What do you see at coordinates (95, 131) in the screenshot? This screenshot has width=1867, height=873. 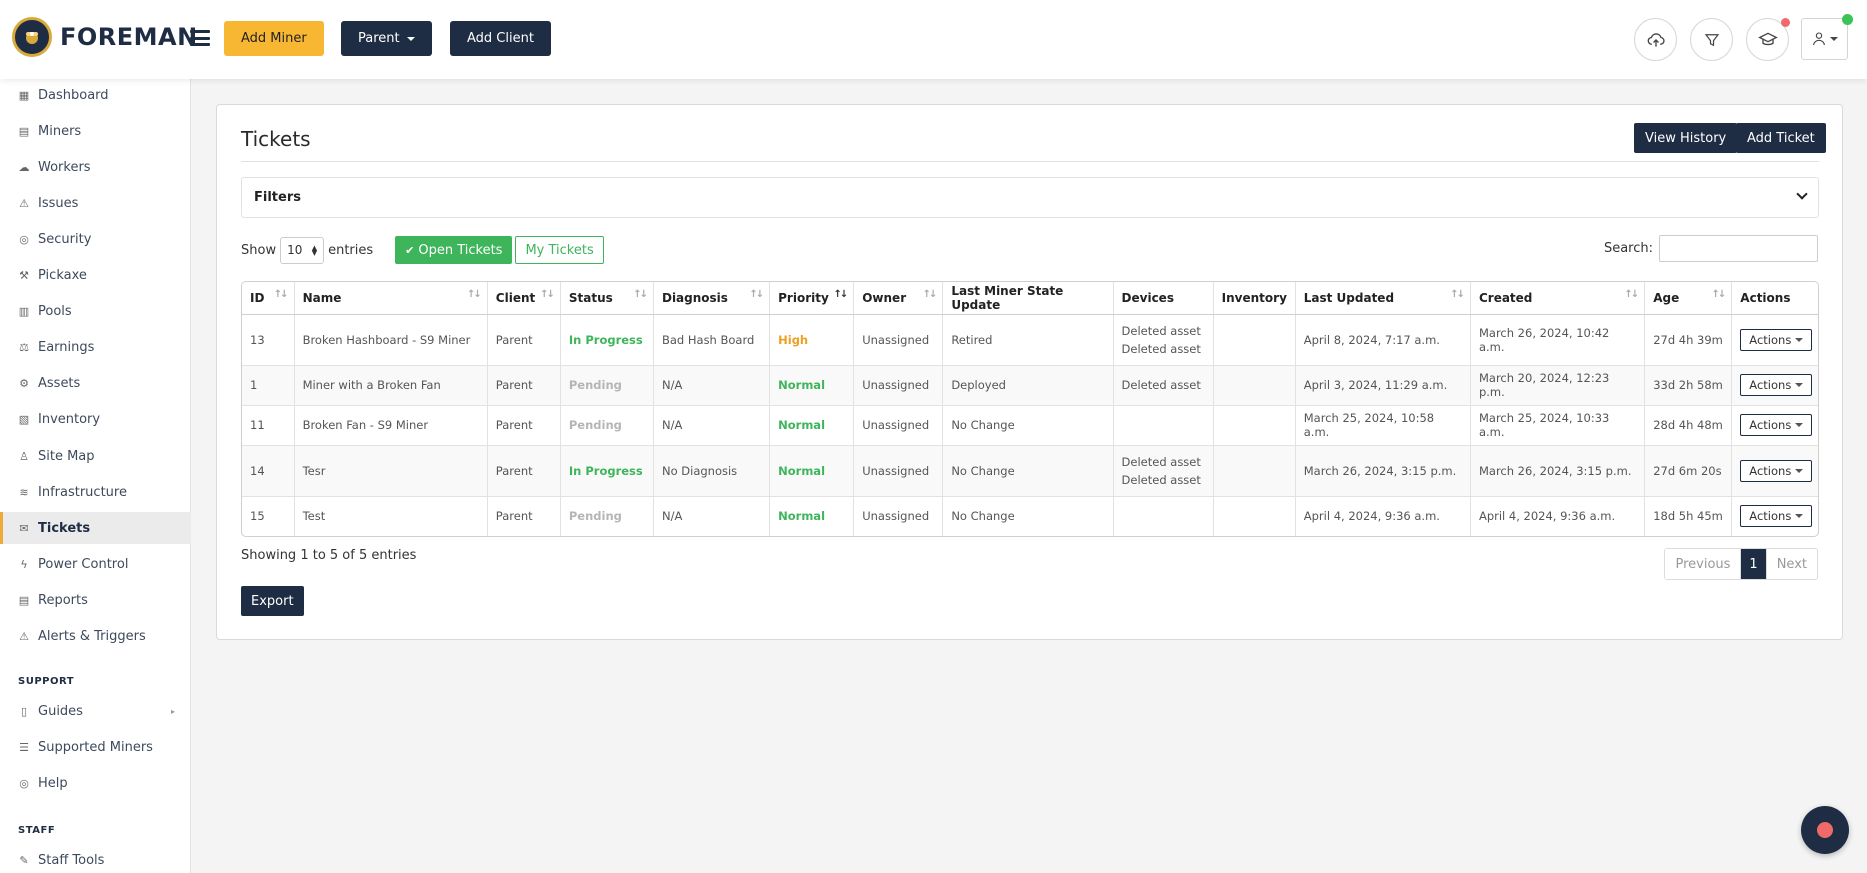 I see `sidebar-item-miners: ▤ Miners` at bounding box center [95, 131].